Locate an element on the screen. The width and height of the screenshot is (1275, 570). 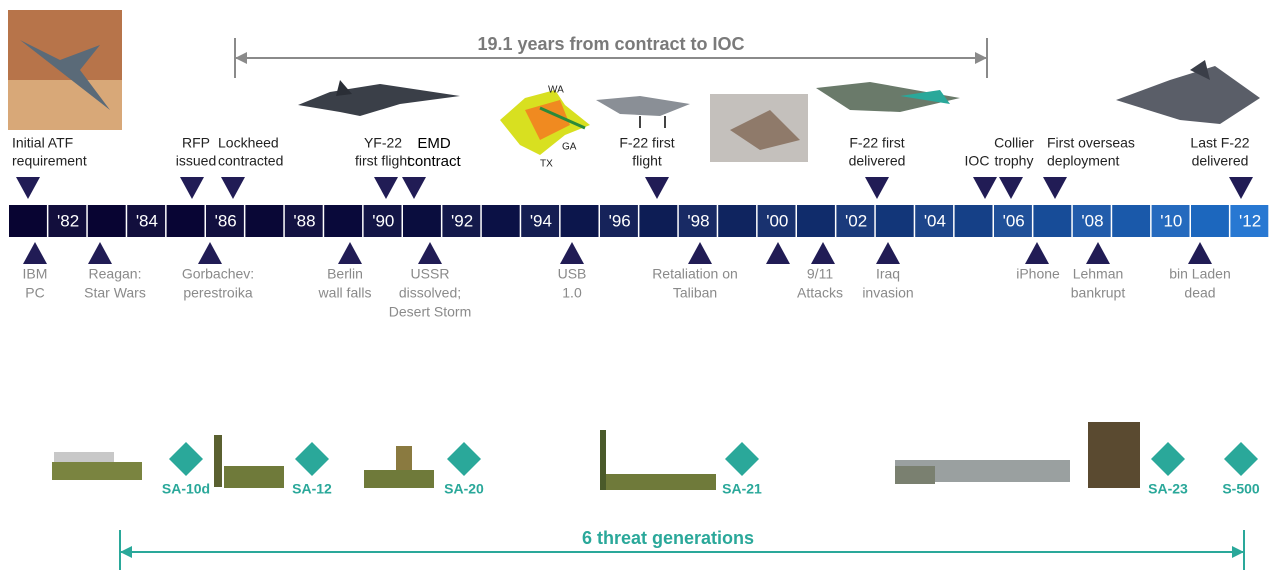
event-label: perestroika is located at coordinates (217, 293).